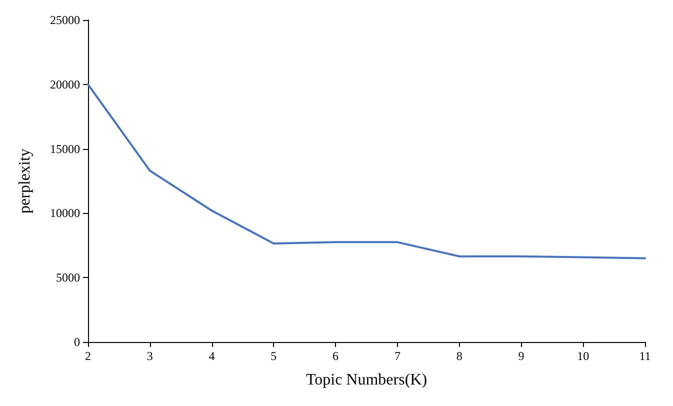  I want to click on x-tick-label: 6, so click(335, 356).